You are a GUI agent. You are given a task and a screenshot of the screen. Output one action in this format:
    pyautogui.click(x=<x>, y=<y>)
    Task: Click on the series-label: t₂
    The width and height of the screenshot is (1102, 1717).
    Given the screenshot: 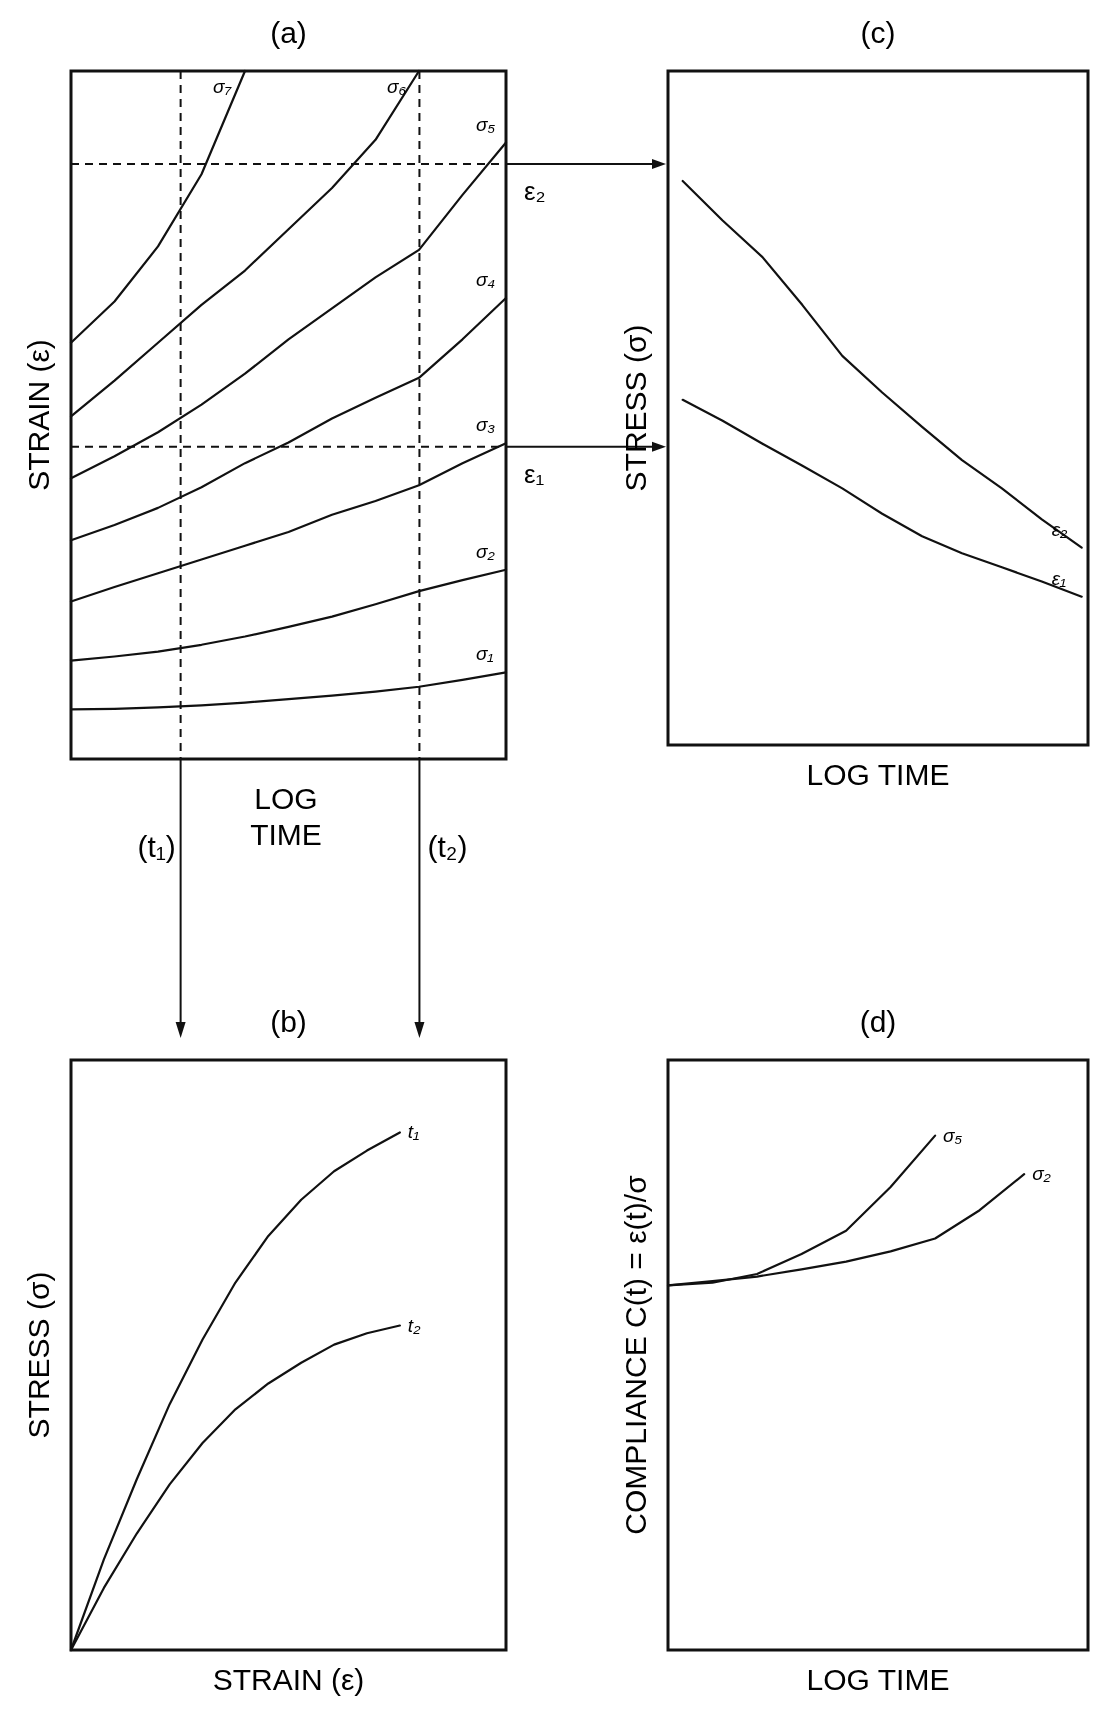 What is the action you would take?
    pyautogui.click(x=414, y=1325)
    